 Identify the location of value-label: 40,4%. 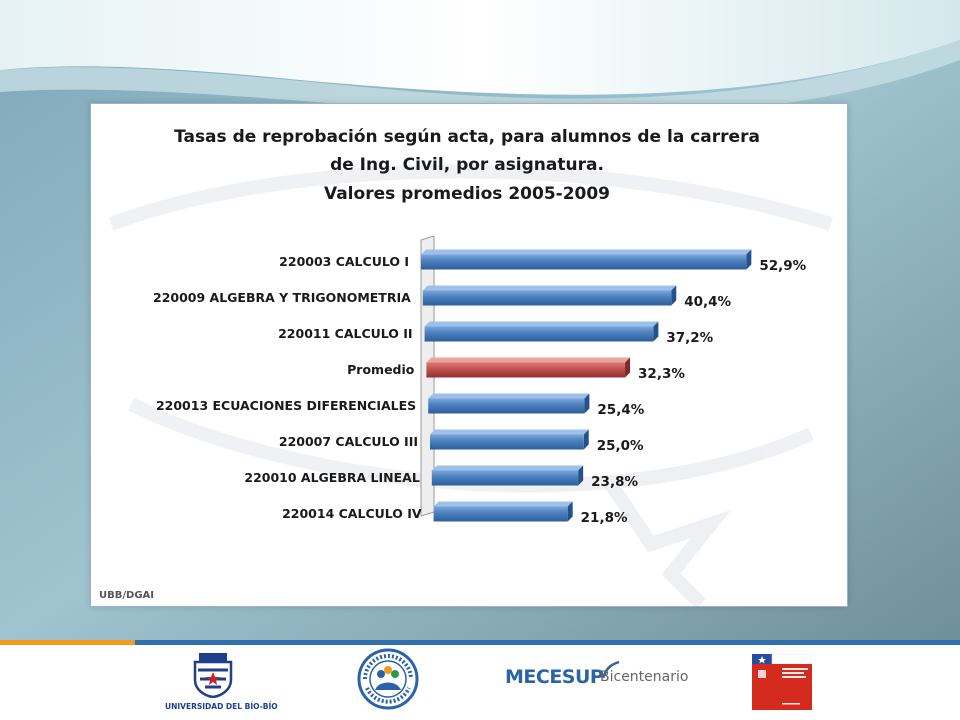
(707, 302).